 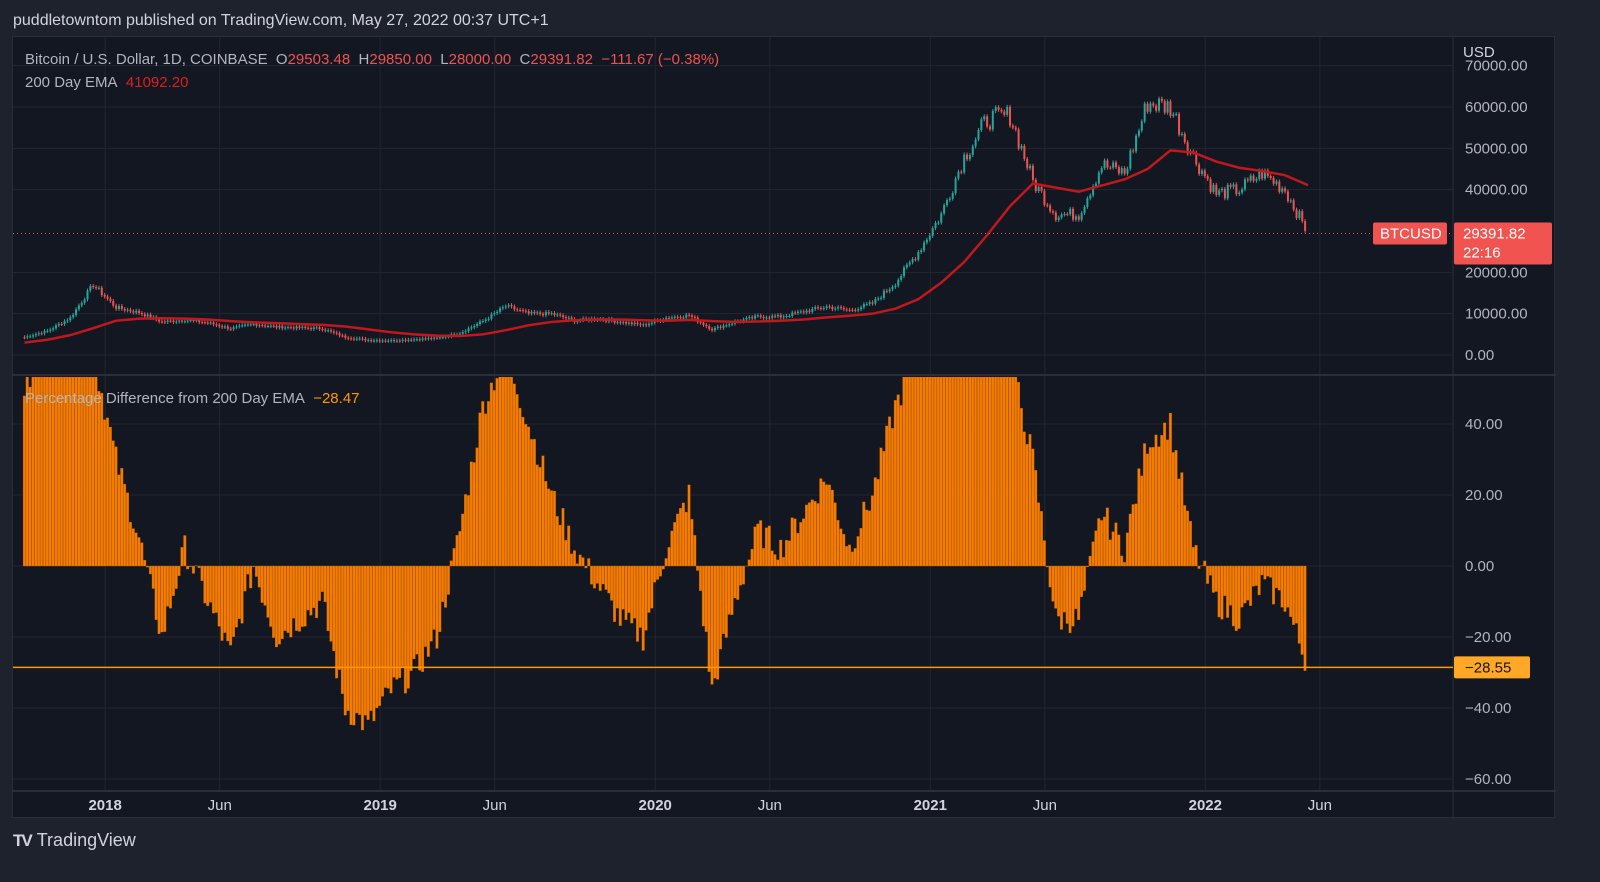 What do you see at coordinates (1496, 66) in the screenshot?
I see `price-tick-label: 70000.00` at bounding box center [1496, 66].